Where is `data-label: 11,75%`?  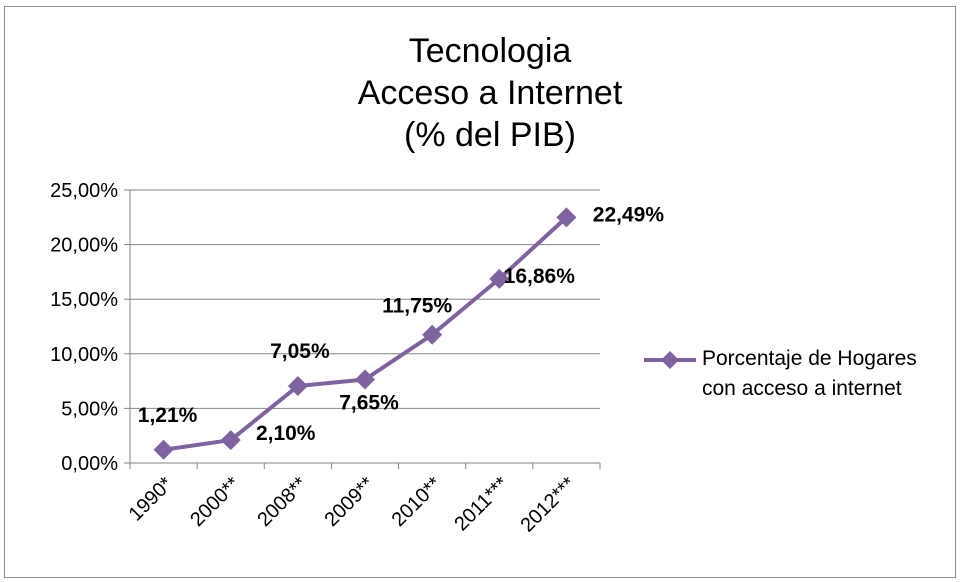 data-label: 11,75% is located at coordinates (417, 306).